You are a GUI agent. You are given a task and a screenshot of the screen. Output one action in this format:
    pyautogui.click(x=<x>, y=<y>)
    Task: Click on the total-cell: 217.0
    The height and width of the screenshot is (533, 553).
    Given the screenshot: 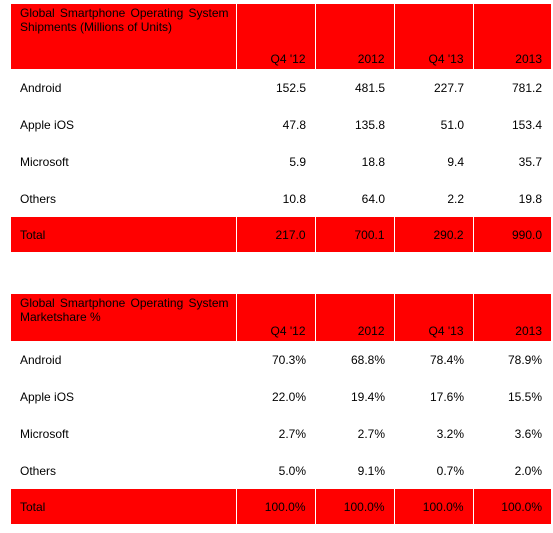 What is the action you would take?
    pyautogui.click(x=276, y=234)
    